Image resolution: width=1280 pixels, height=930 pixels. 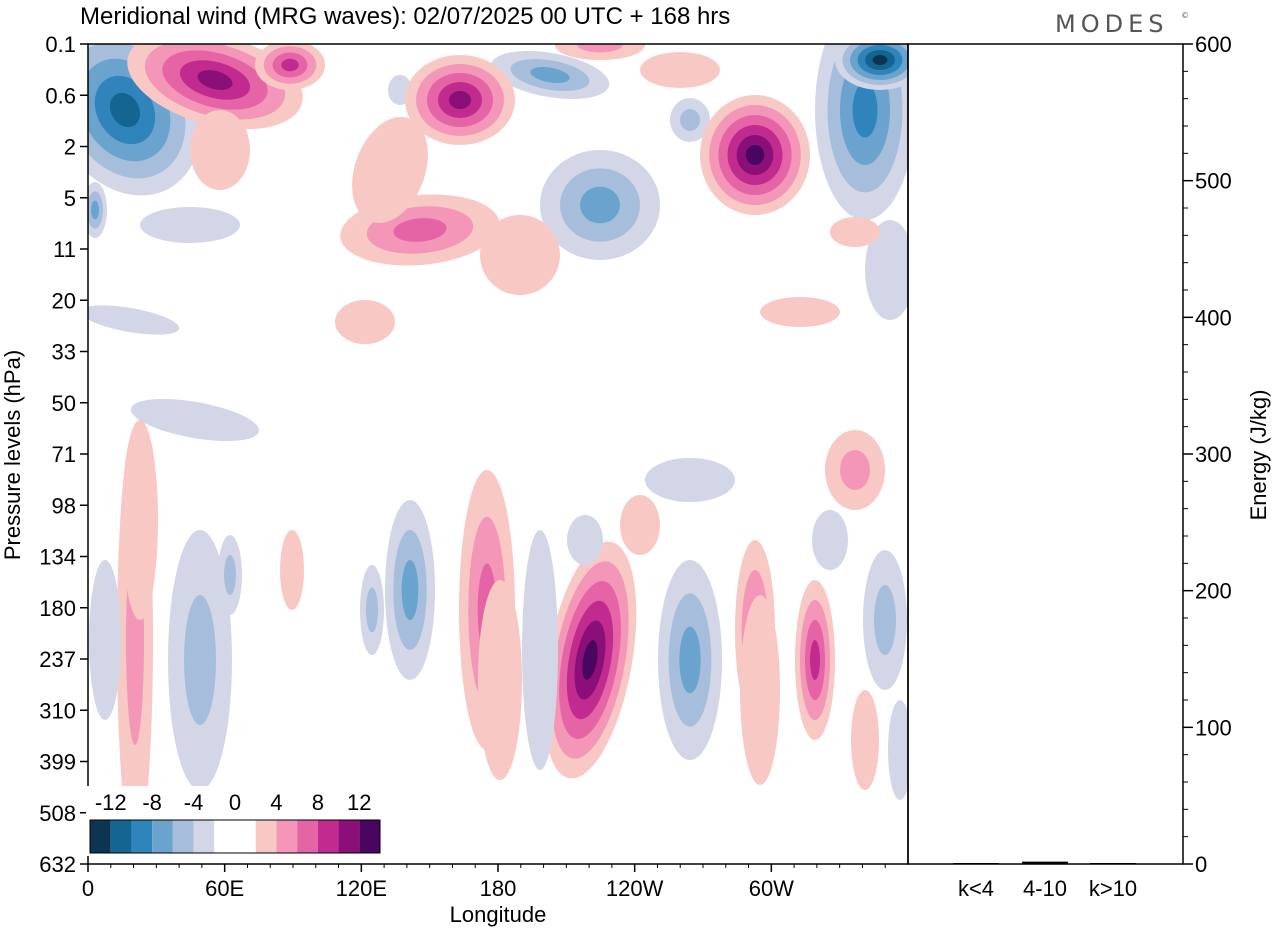 What do you see at coordinates (1111, 24) in the screenshot?
I see `brand-logo: MODES` at bounding box center [1111, 24].